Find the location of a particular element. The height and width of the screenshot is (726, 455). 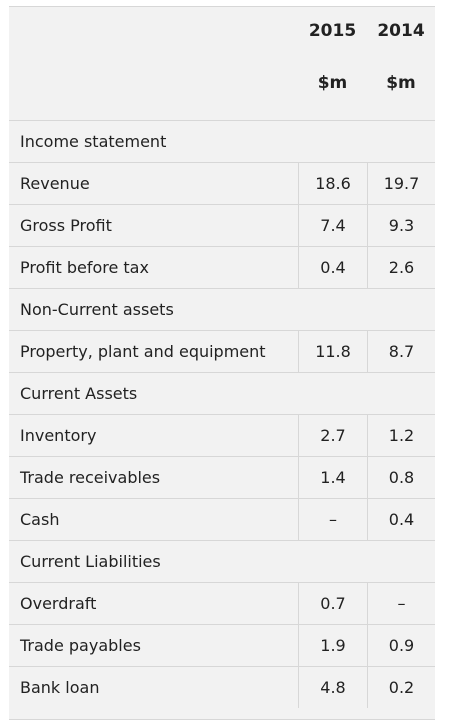

row-label: Overdraft is located at coordinates (58, 603).